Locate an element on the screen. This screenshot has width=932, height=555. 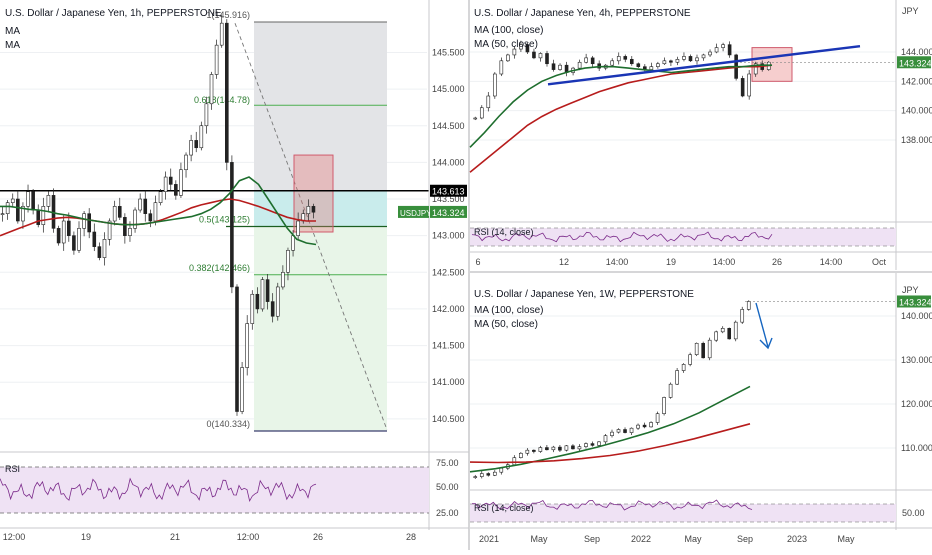
left-rsi-tick: 75.00 is located at coordinates (447, 463).